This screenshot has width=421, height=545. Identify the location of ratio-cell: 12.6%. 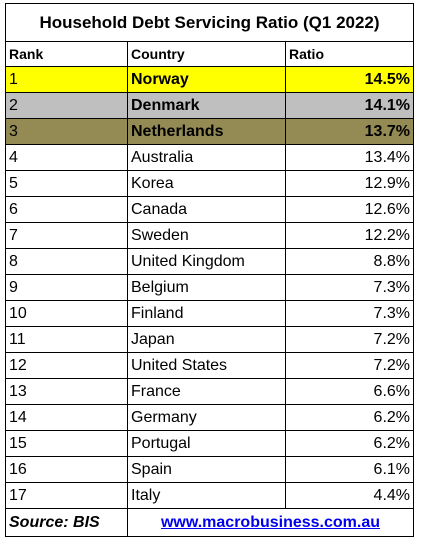
(349, 209).